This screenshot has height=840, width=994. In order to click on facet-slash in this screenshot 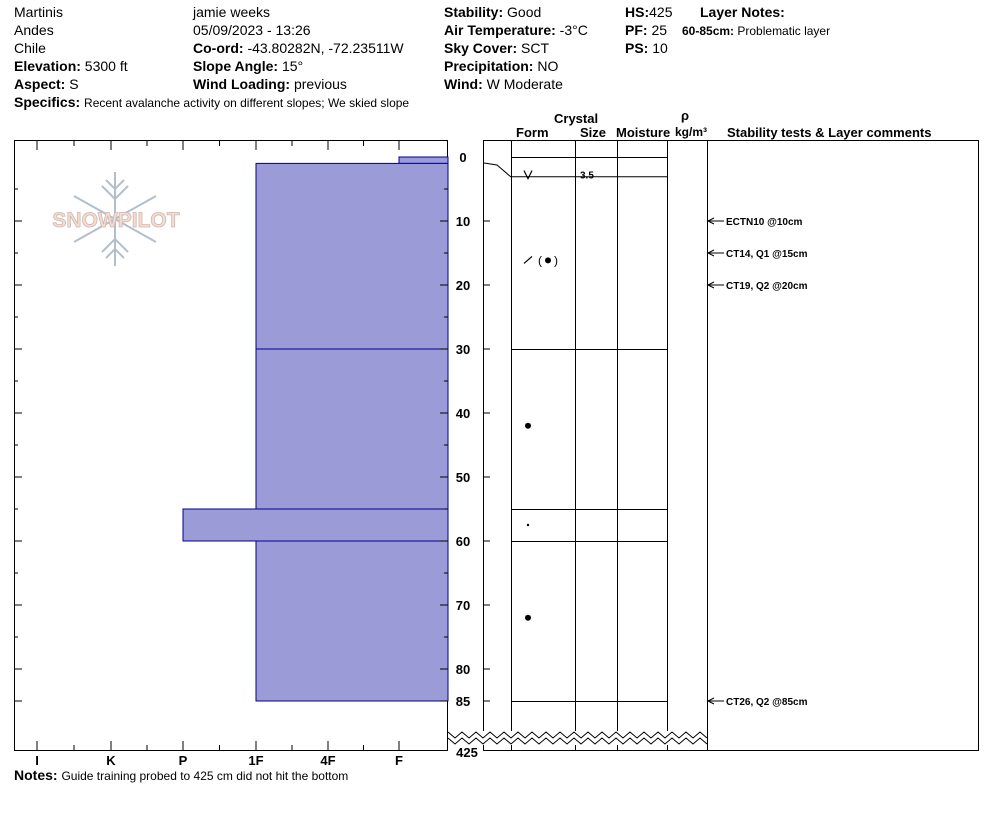, I will do `click(528, 259)`.